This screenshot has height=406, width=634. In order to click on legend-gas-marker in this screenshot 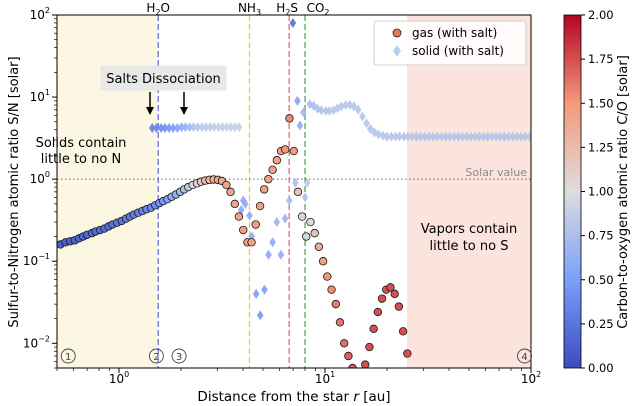, I will do `click(397, 33)`.